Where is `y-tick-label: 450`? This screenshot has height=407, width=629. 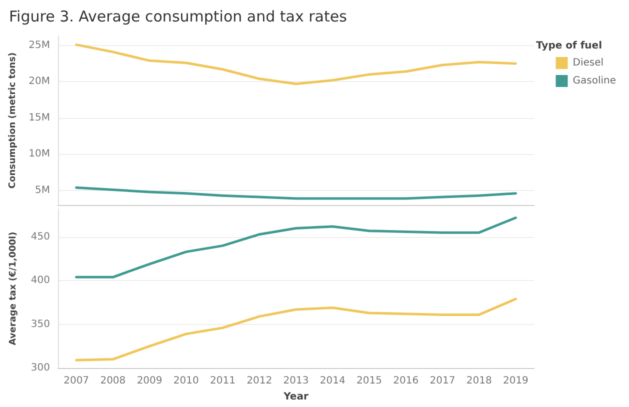 y-tick-label: 450 is located at coordinates (40, 236).